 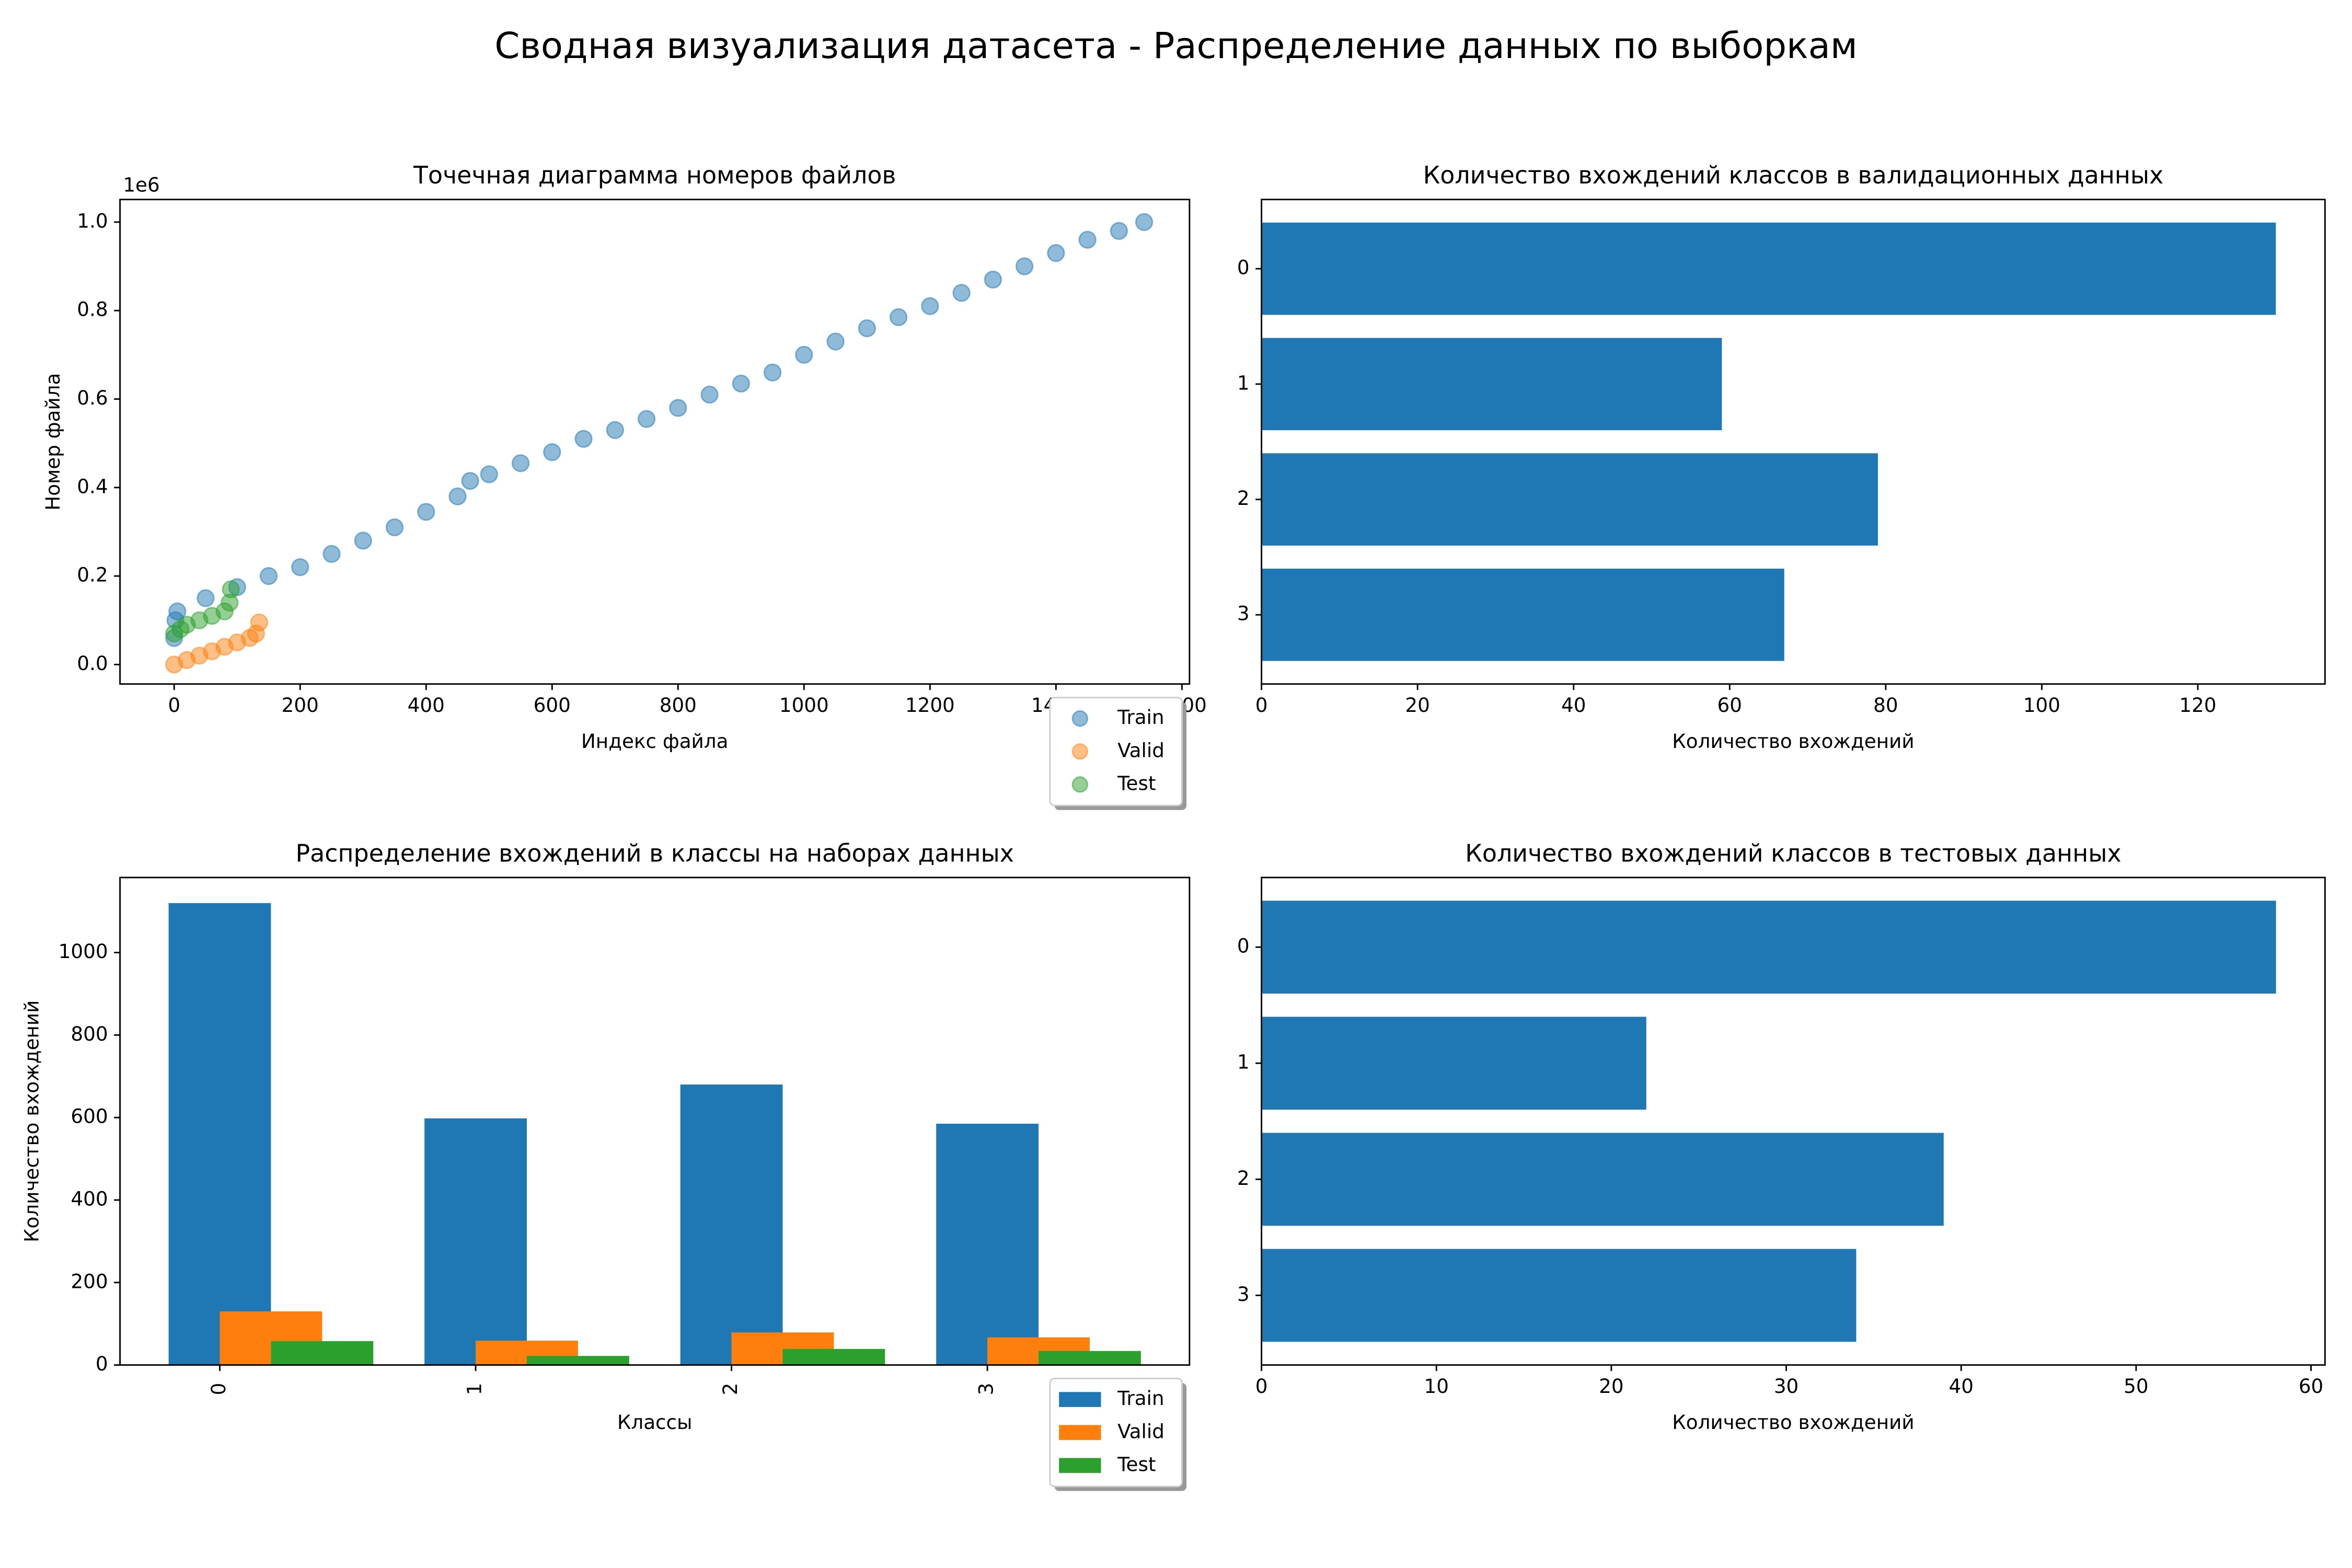 What do you see at coordinates (678, 705) in the screenshot?
I see `x-tick-label: 800` at bounding box center [678, 705].